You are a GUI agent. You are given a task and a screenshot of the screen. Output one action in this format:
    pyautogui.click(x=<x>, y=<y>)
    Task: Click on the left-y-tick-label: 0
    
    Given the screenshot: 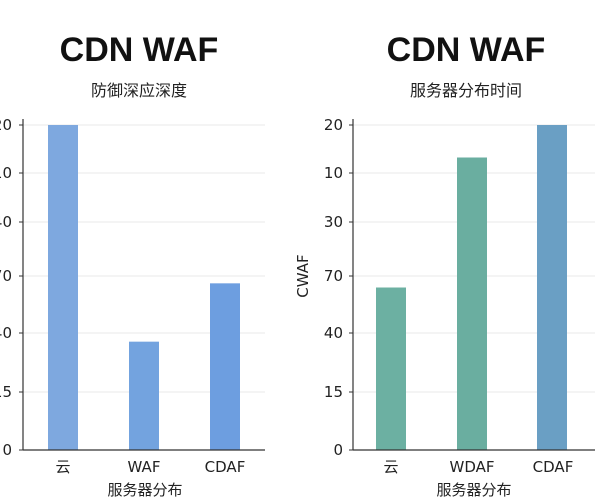 What is the action you would take?
    pyautogui.click(x=7, y=450)
    